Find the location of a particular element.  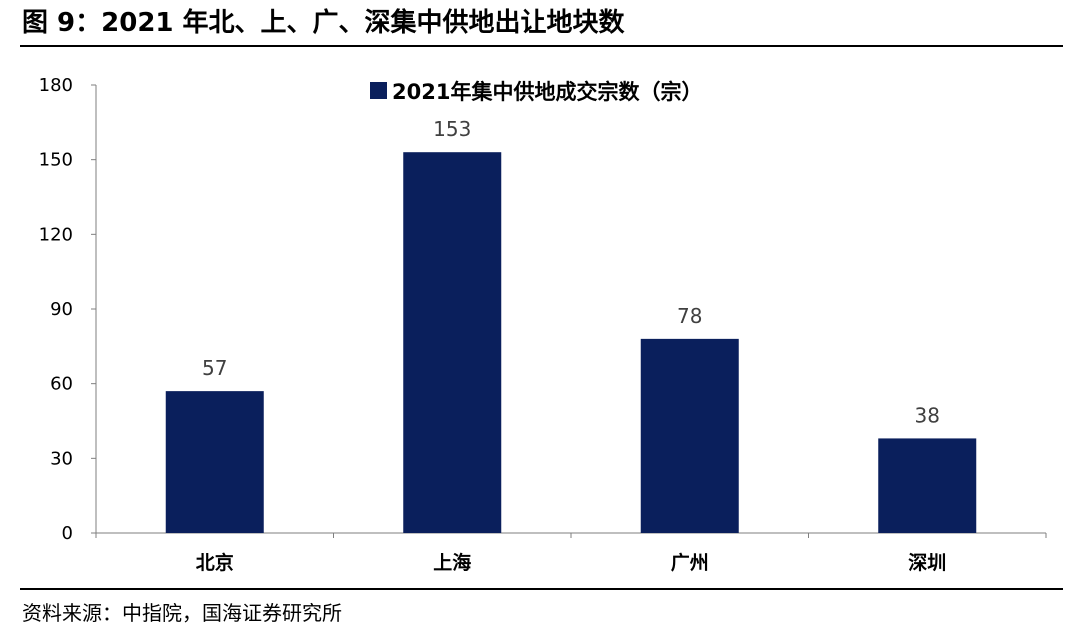

category-label: 深圳 is located at coordinates (927, 562).